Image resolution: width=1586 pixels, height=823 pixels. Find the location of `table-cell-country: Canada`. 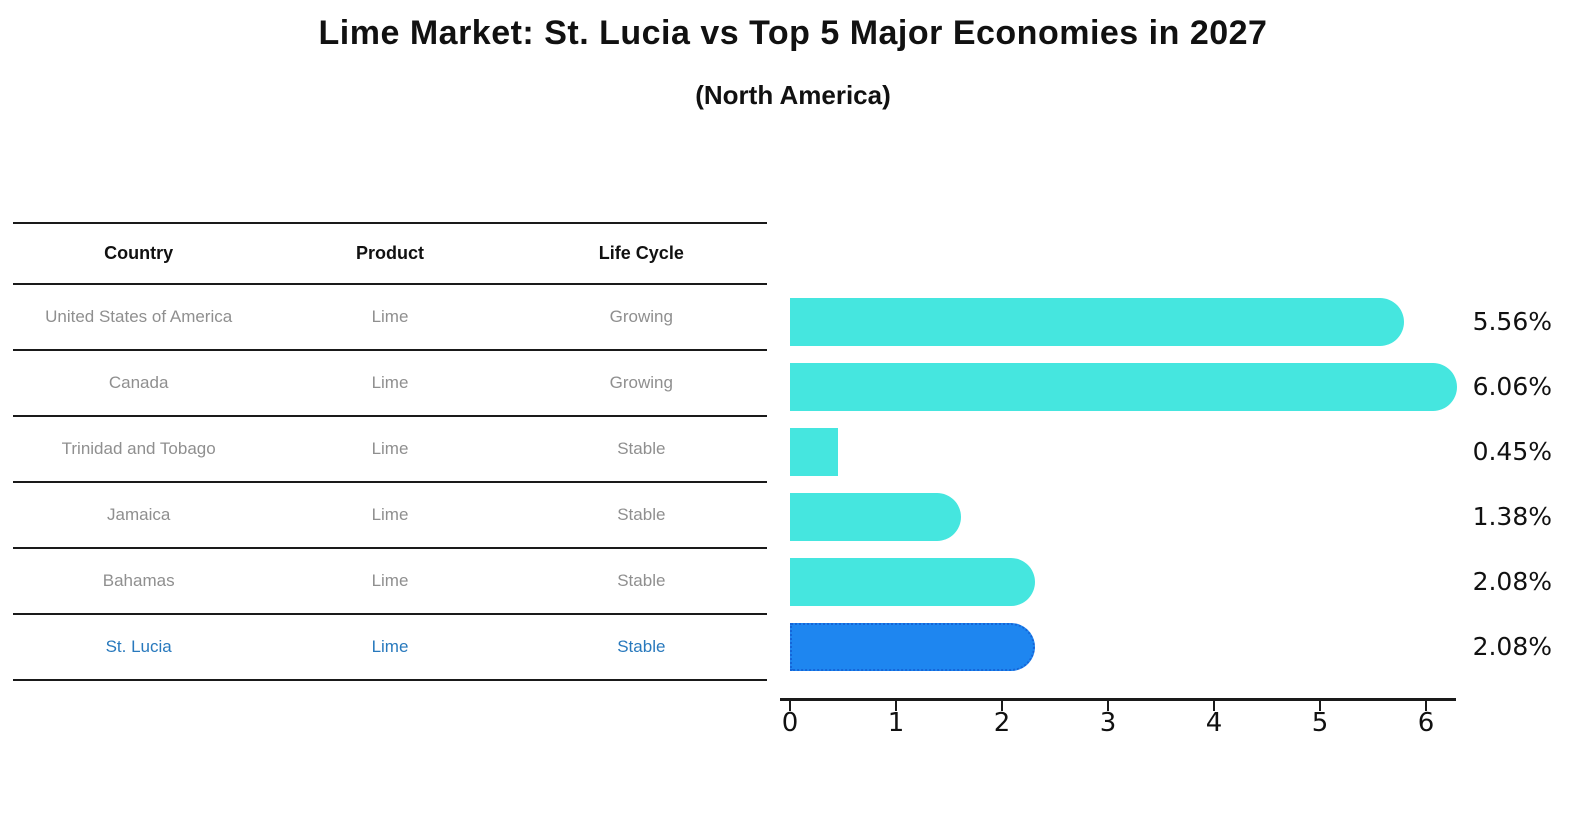

table-cell-country: Canada is located at coordinates (138, 382).